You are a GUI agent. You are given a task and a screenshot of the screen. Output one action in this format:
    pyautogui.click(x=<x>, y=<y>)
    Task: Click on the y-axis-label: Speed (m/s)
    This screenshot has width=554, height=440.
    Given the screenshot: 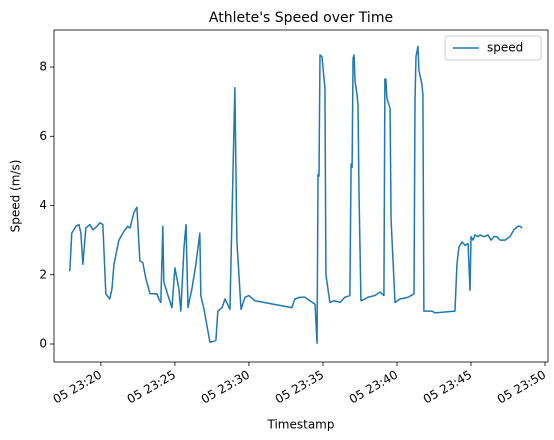 What is the action you would take?
    pyautogui.click(x=16, y=196)
    